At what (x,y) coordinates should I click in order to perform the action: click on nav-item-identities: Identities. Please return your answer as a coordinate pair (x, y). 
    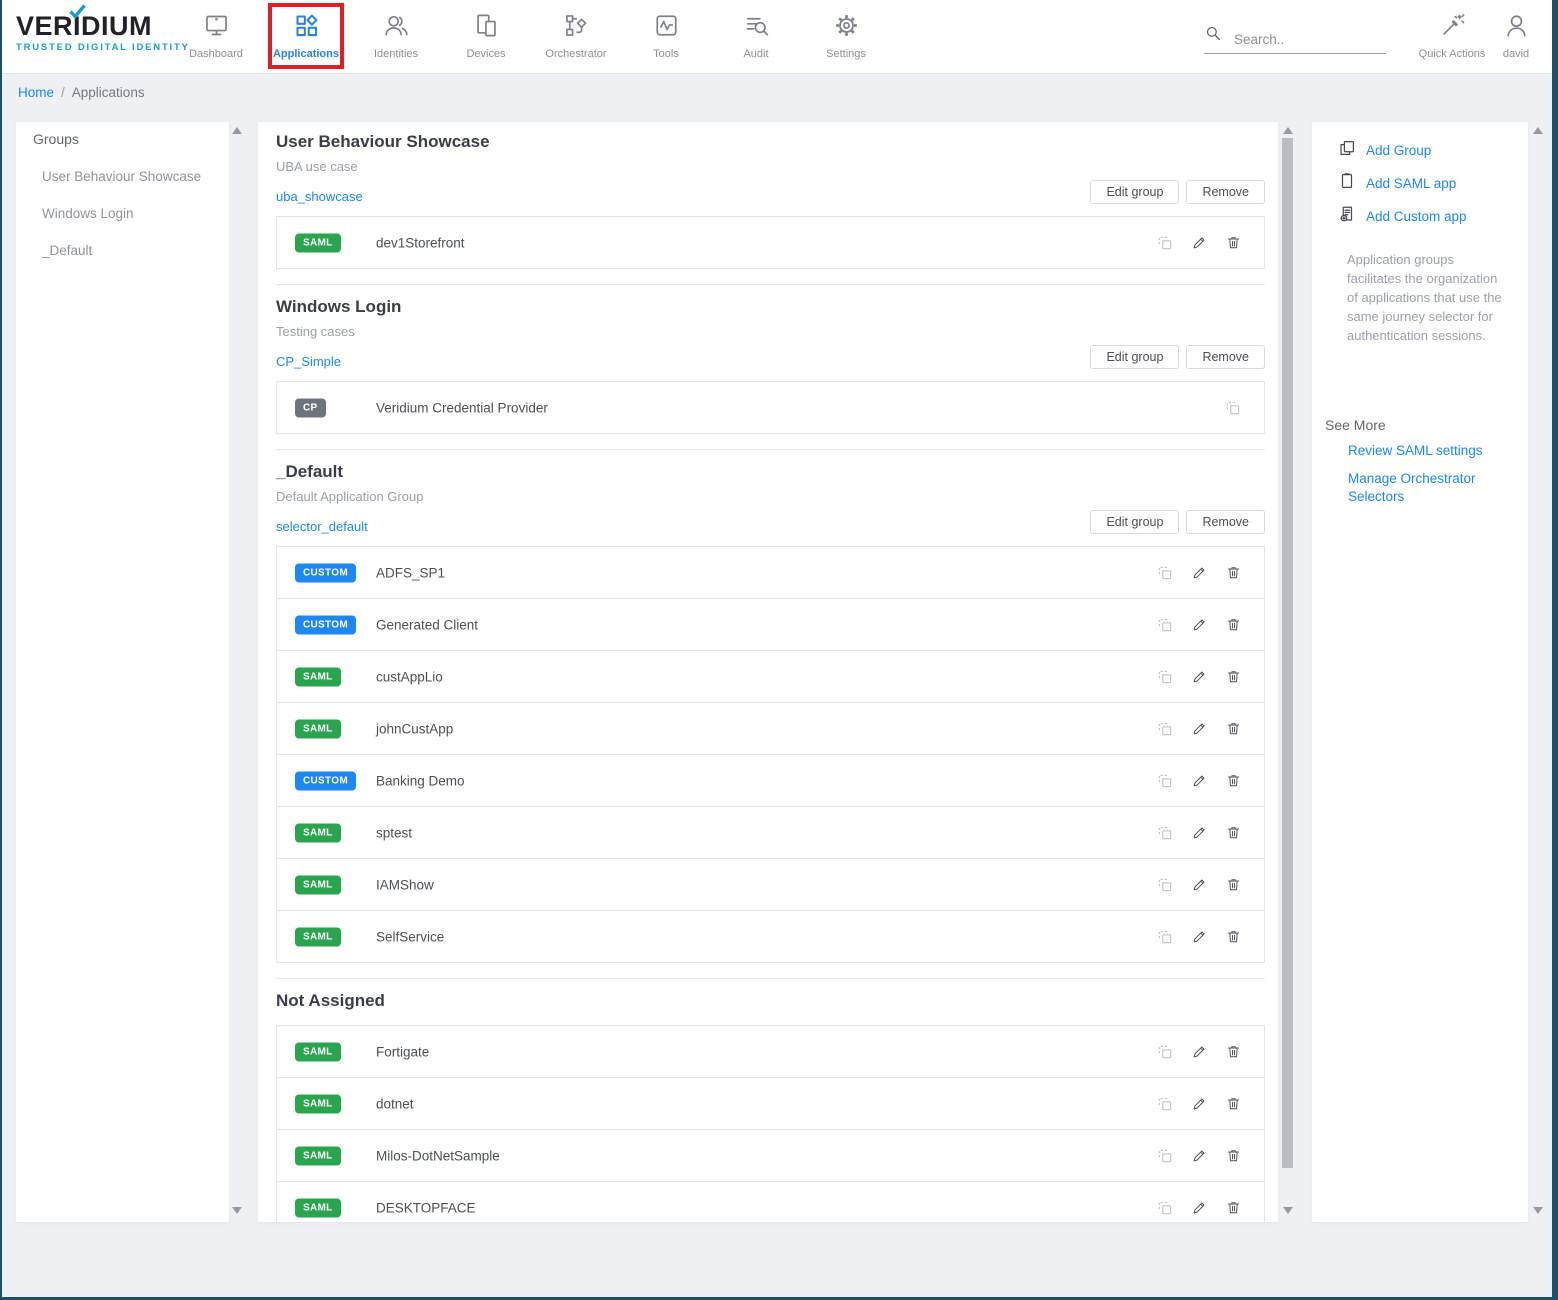
    Looking at the image, I should click on (396, 37).